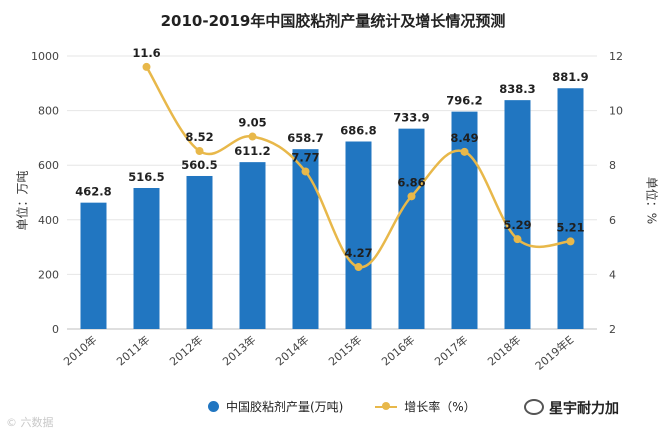 This screenshot has width=666, height=436. What do you see at coordinates (451, 351) in the screenshot?
I see `x-tick-label: 2017年` at bounding box center [451, 351].